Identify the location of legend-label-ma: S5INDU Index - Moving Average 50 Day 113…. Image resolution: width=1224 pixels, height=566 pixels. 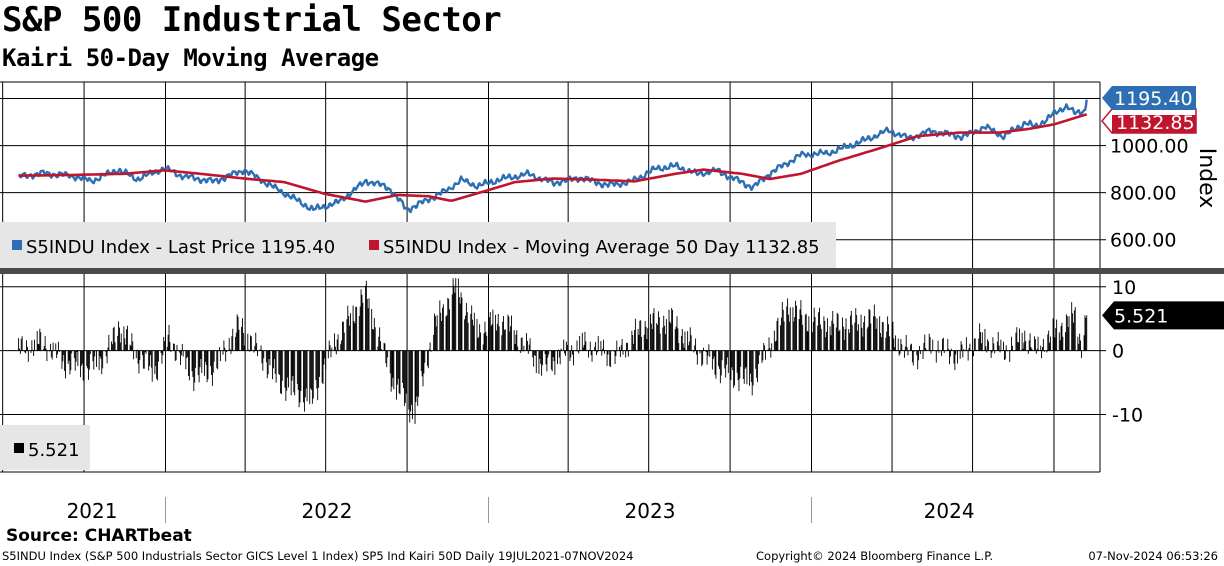
(601, 247).